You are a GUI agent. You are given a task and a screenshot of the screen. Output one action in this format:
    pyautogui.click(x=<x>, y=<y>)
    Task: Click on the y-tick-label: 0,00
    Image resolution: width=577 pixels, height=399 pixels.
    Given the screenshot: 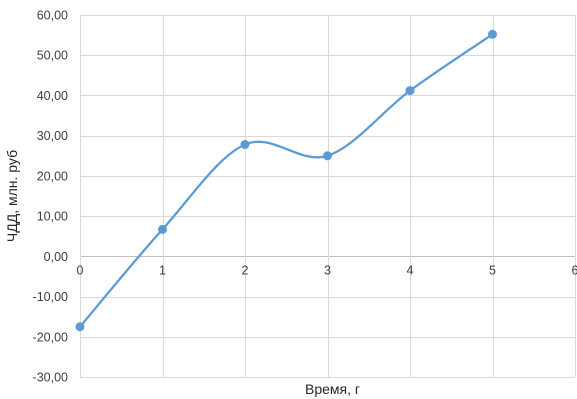 What is the action you would take?
    pyautogui.click(x=56, y=257)
    